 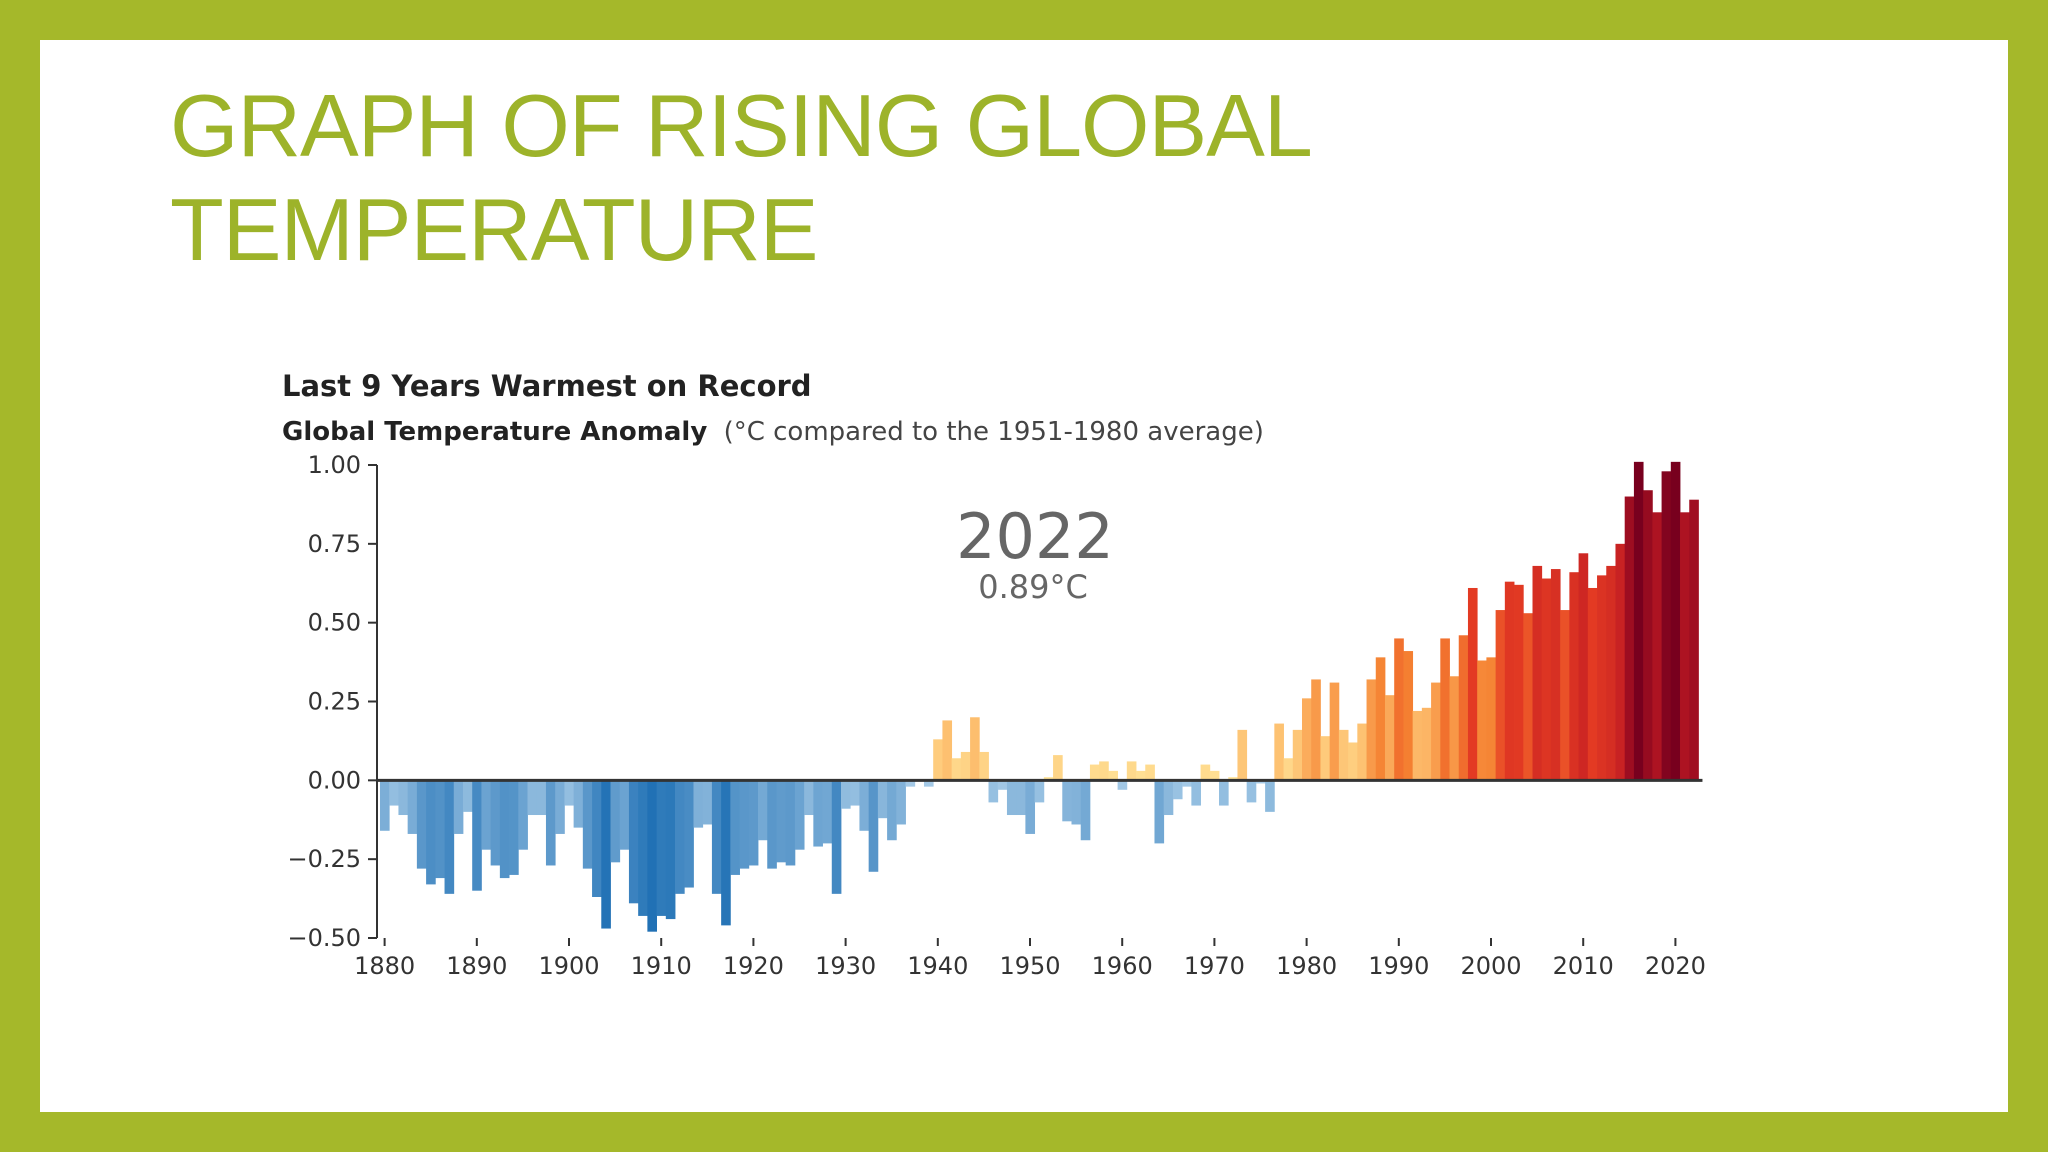 I want to click on bar-1957, so click(x=1094, y=772).